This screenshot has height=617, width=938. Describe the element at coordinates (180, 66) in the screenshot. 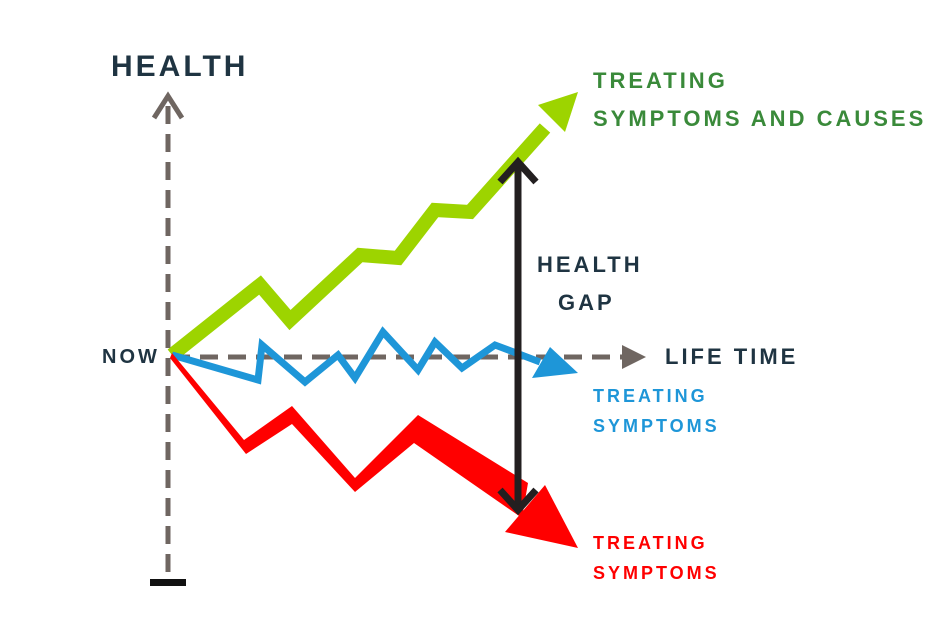

I see `y-axis-label: HEALTH` at that location.